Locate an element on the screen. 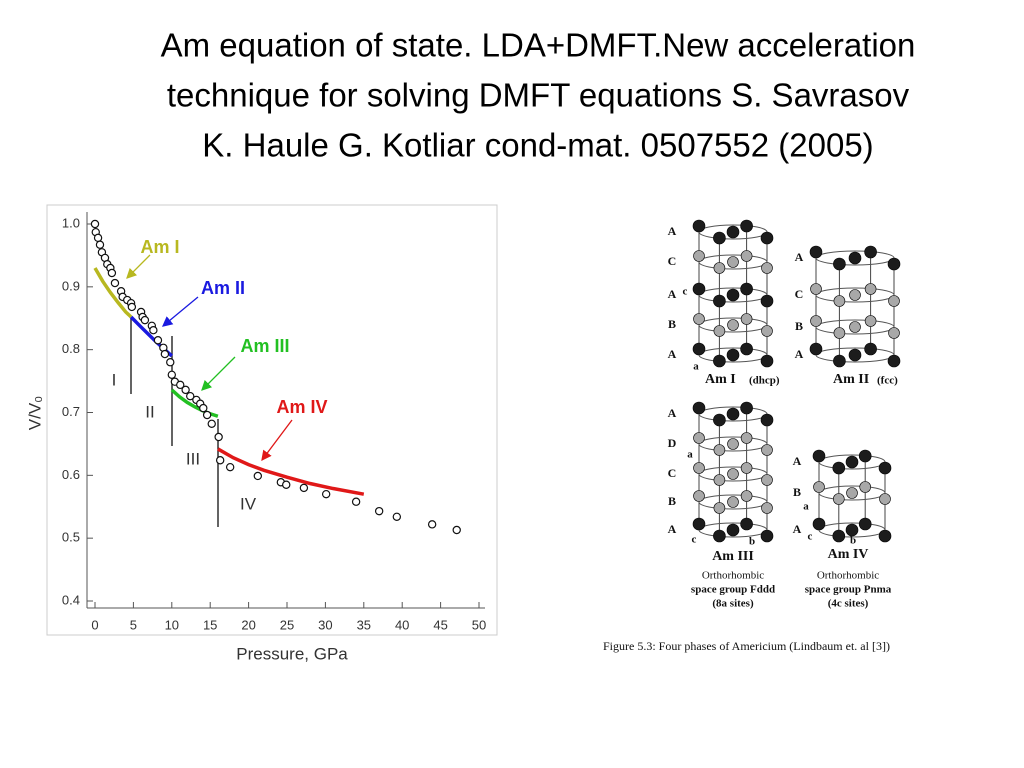  axis-letter: b is located at coordinates (752, 542).